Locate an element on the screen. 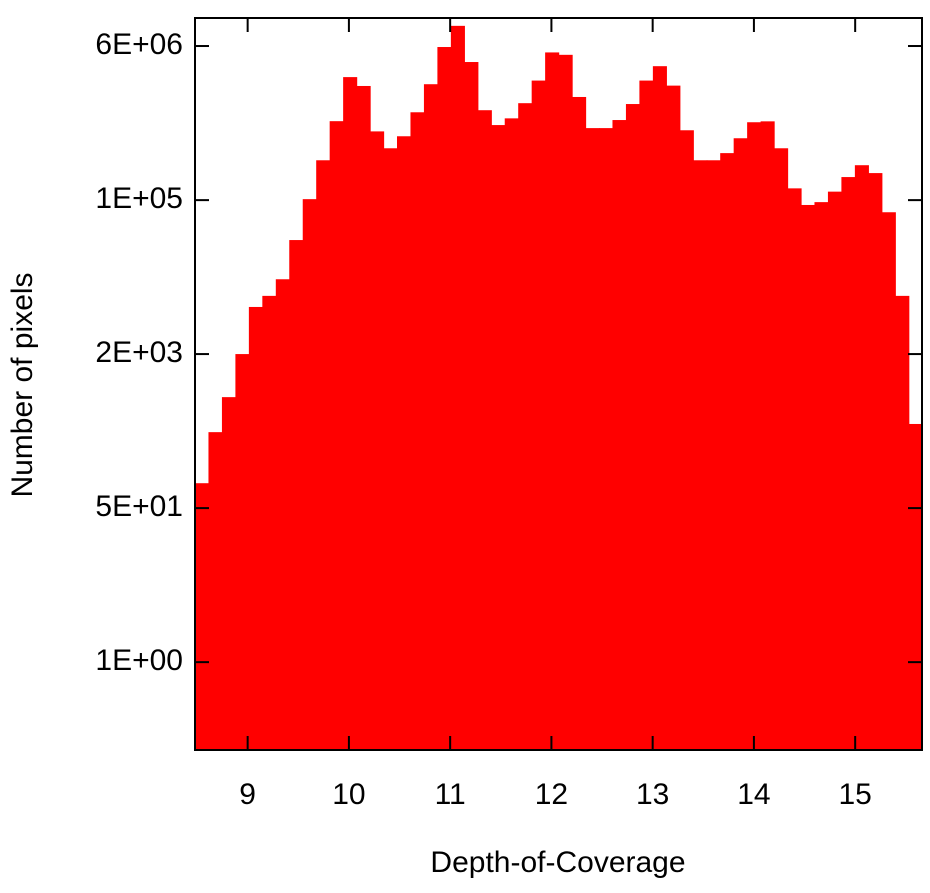  y-tick-label: 1E+05 is located at coordinates (139, 198).